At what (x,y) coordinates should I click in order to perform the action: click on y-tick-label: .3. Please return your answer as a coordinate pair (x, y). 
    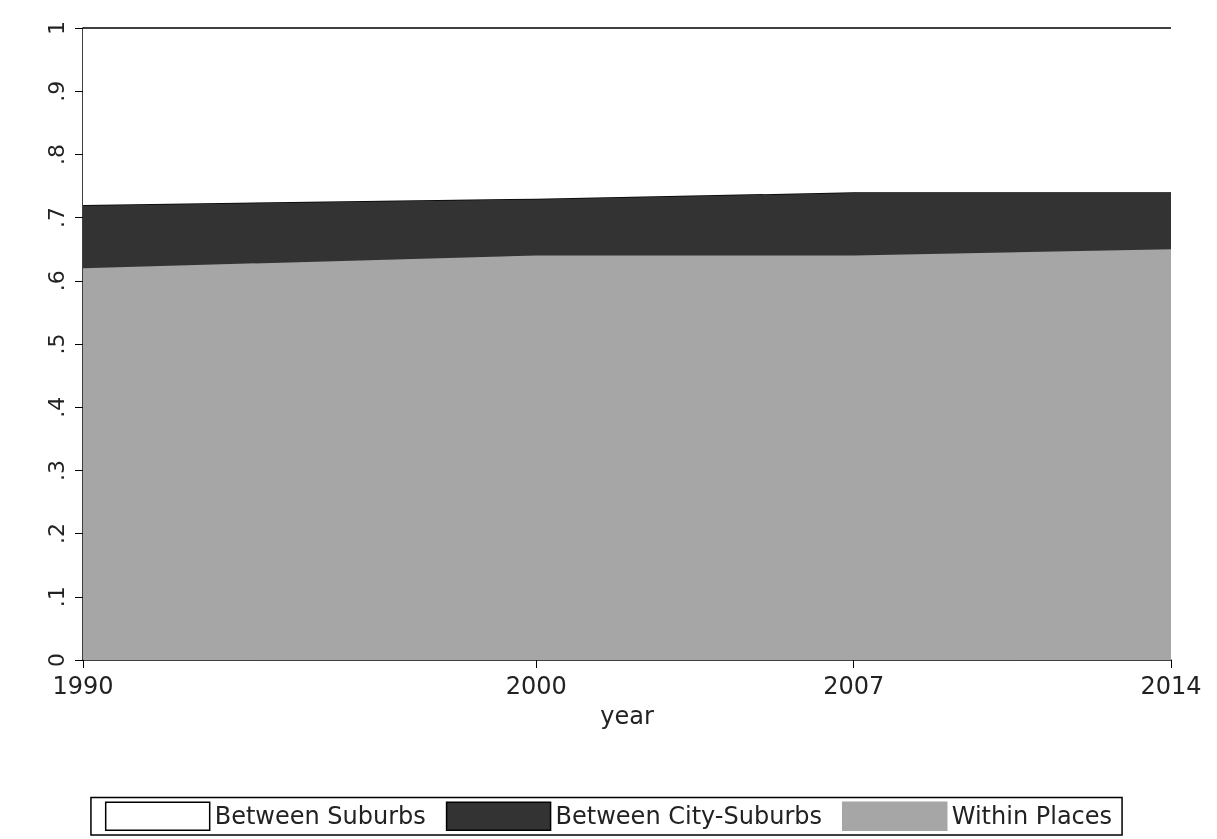
    Looking at the image, I should click on (56, 470).